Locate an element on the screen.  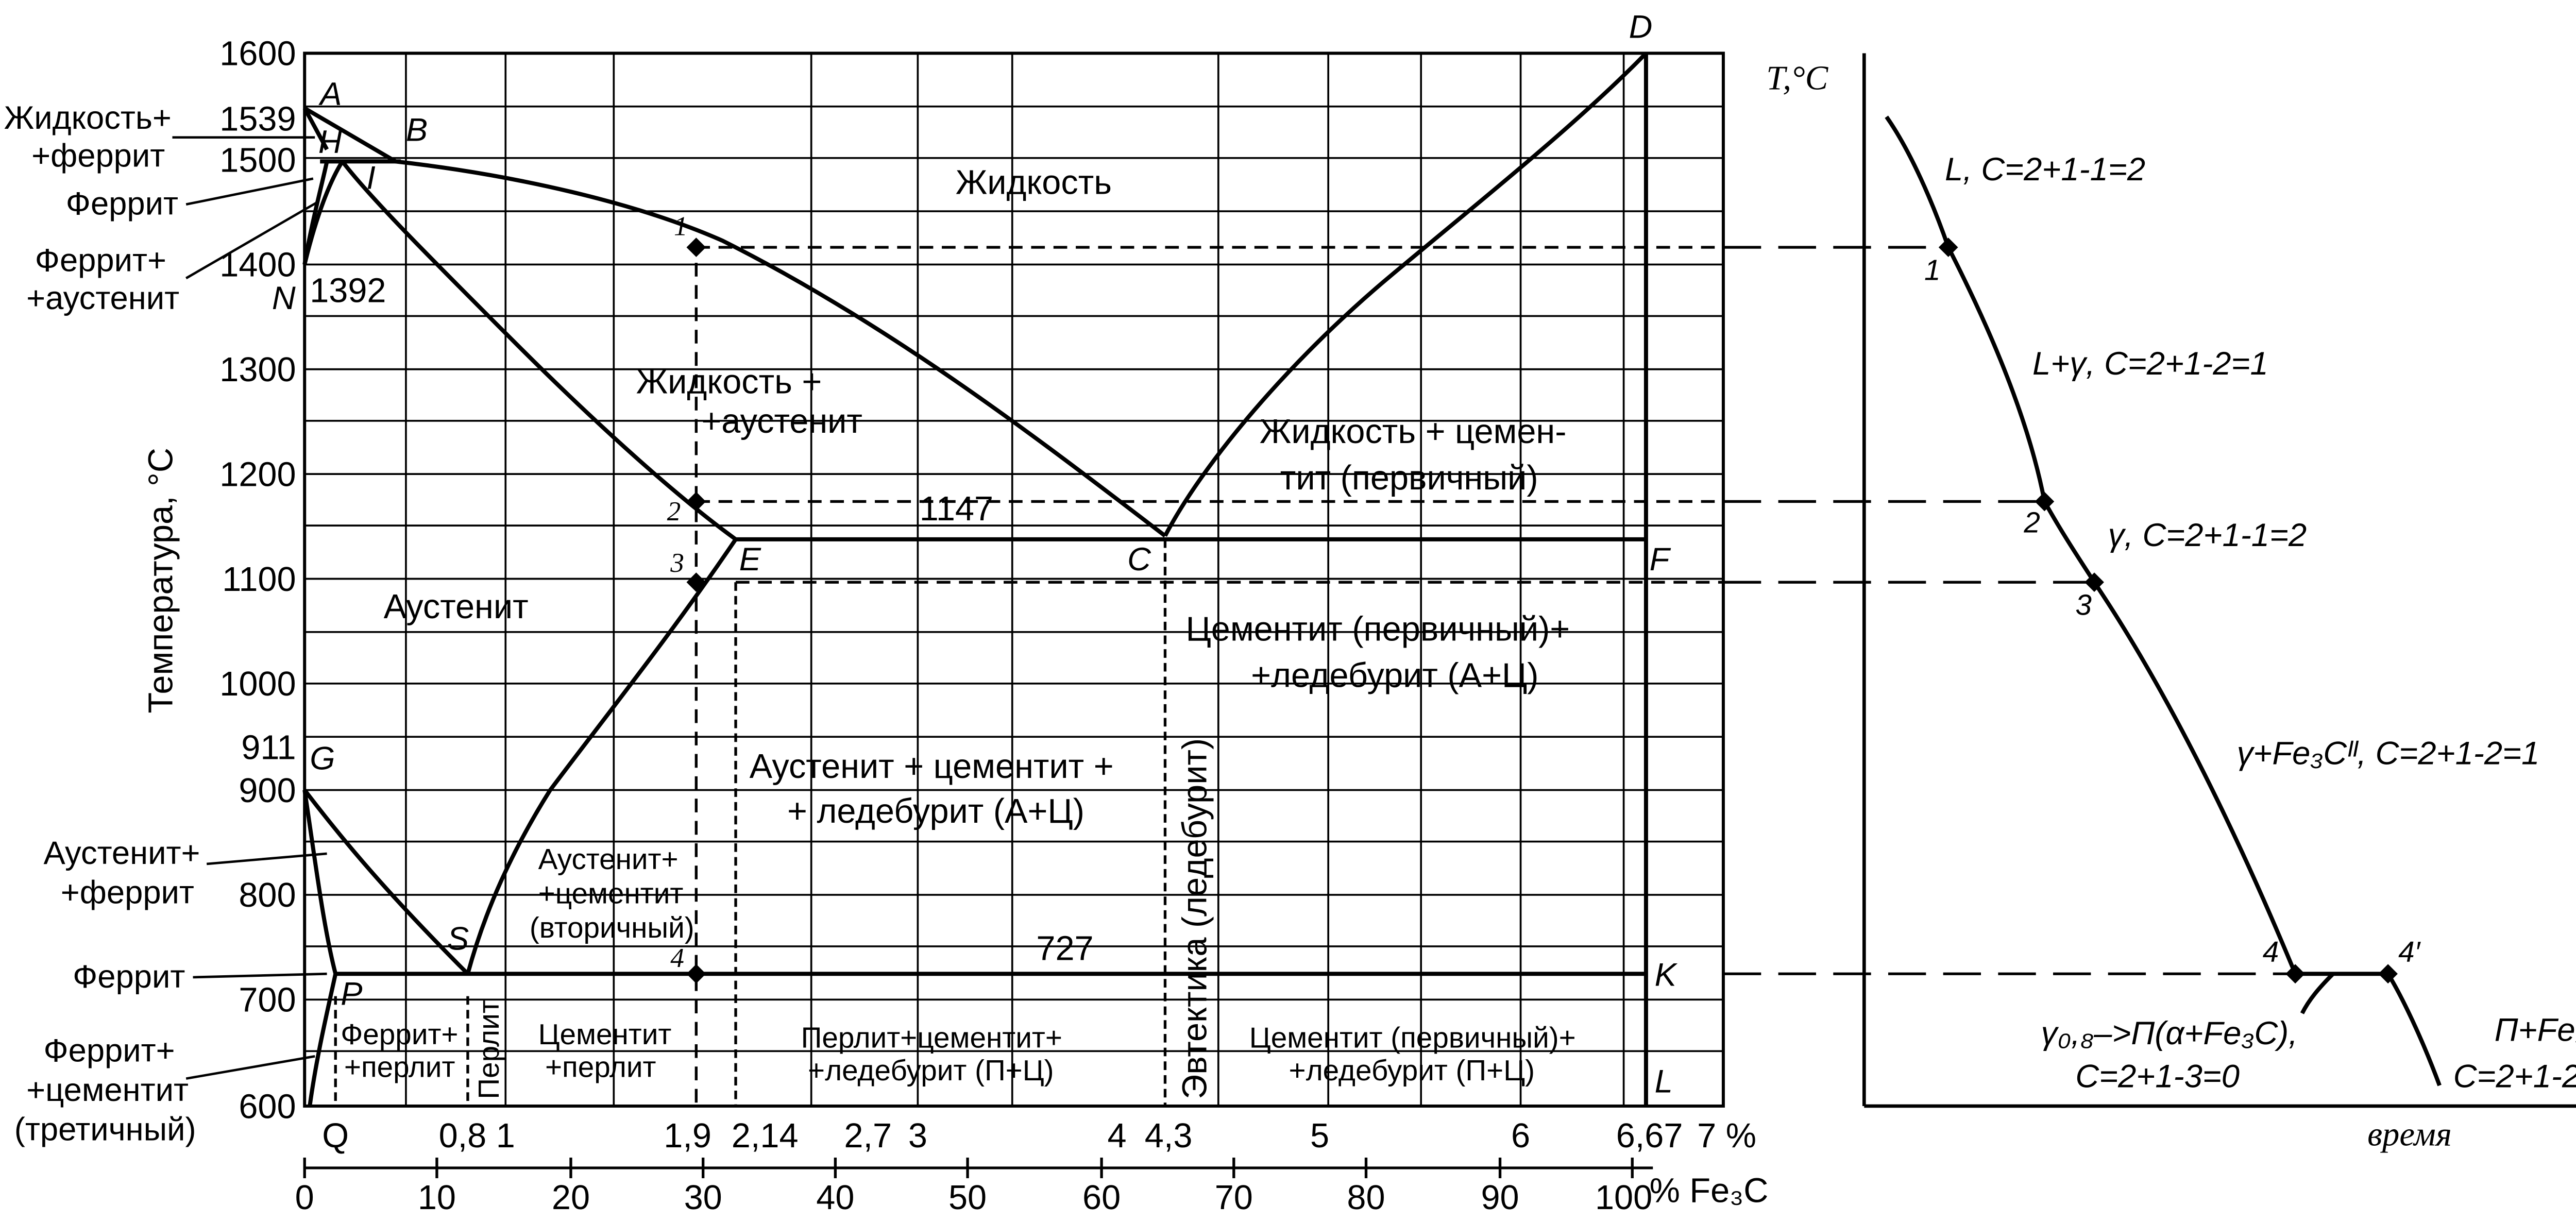
c-tick-1-9: 1,9 is located at coordinates (687, 1136).